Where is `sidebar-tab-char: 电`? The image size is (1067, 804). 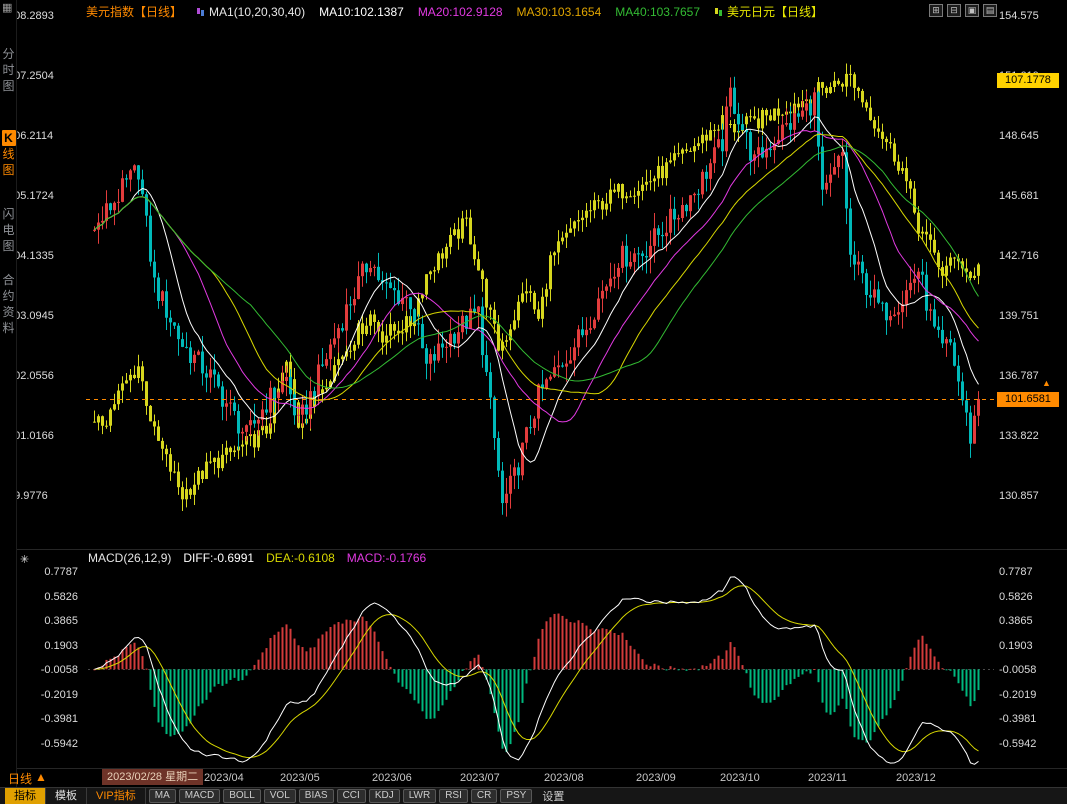 sidebar-tab-char: 电 is located at coordinates (8, 230).